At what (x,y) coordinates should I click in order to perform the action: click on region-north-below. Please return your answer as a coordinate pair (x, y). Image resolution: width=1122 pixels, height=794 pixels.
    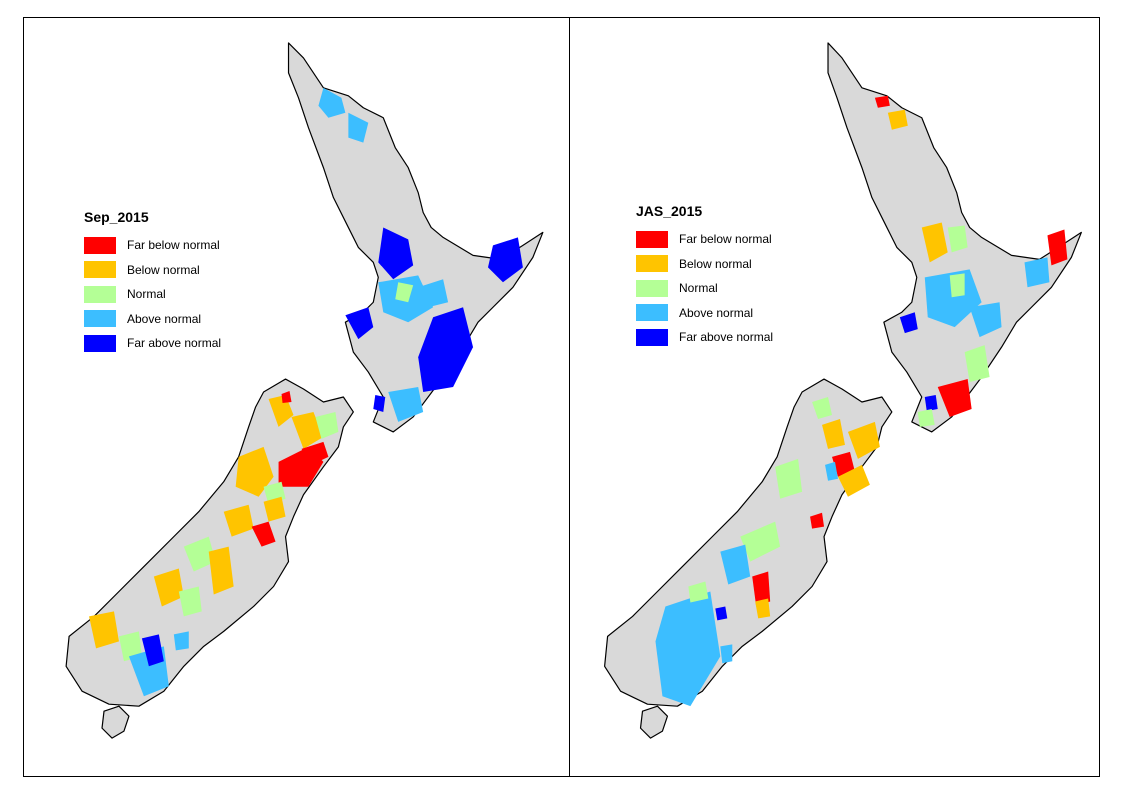
    Looking at the image, I should click on (897, 119).